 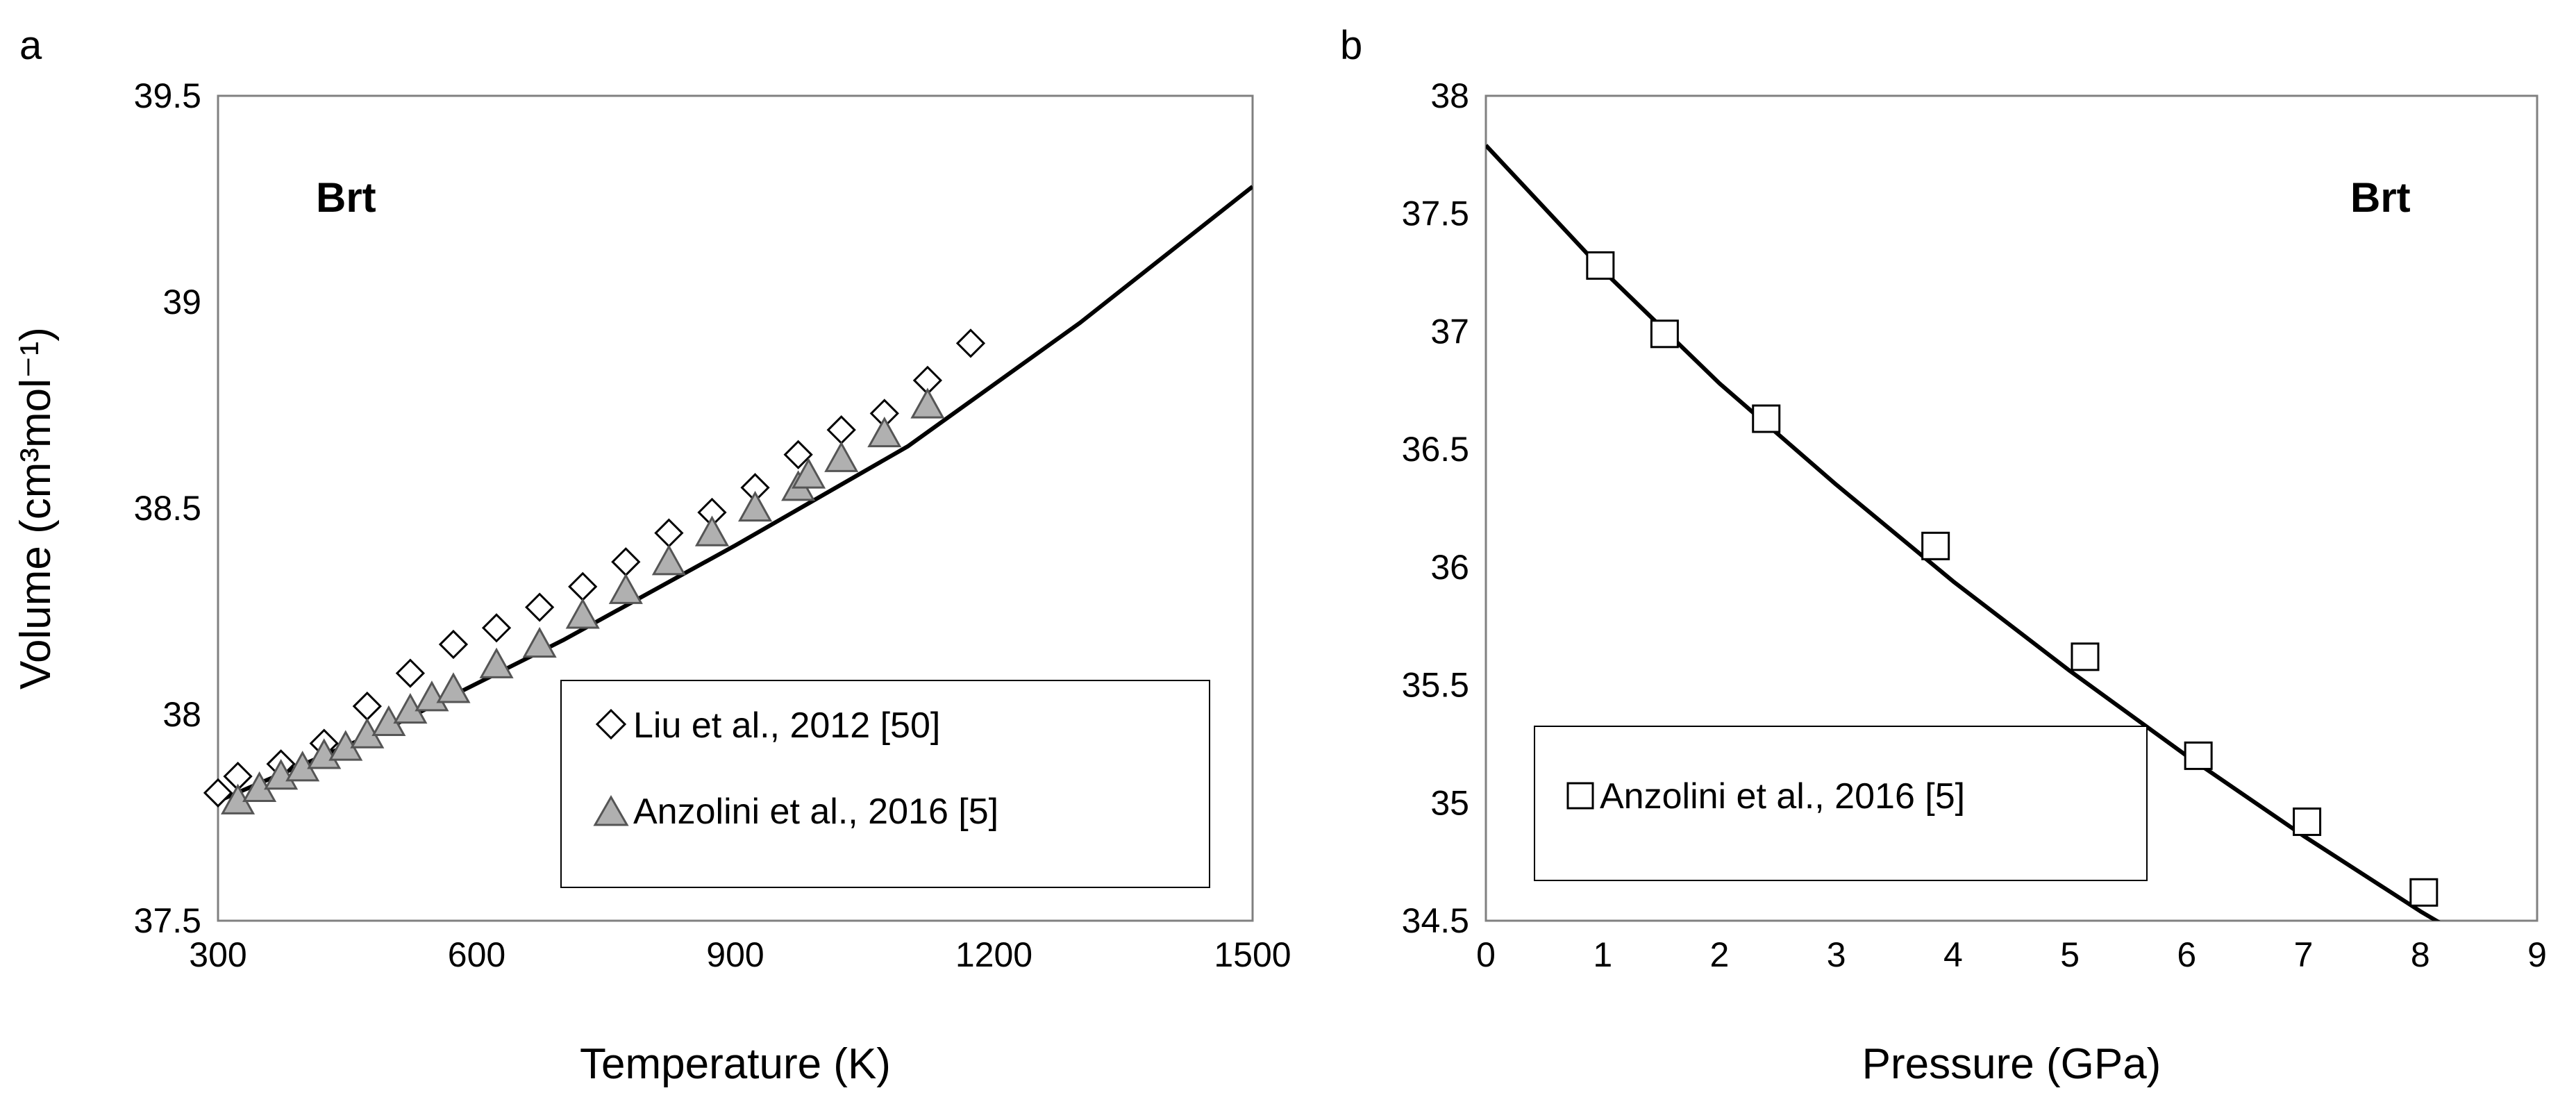 What do you see at coordinates (1450, 331) in the screenshot?
I see `y-tick-label: 37` at bounding box center [1450, 331].